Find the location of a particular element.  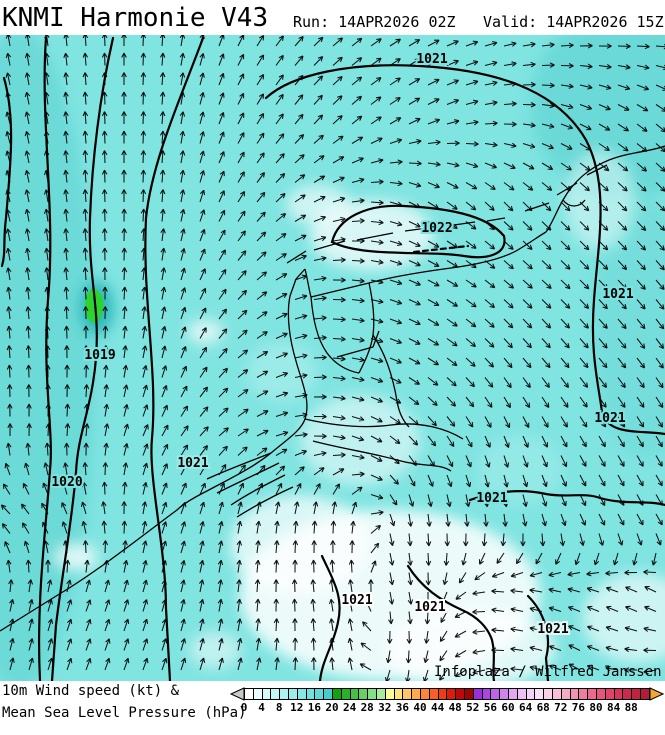

colorbar-tick-label: 12 is located at coordinates (297, 707).